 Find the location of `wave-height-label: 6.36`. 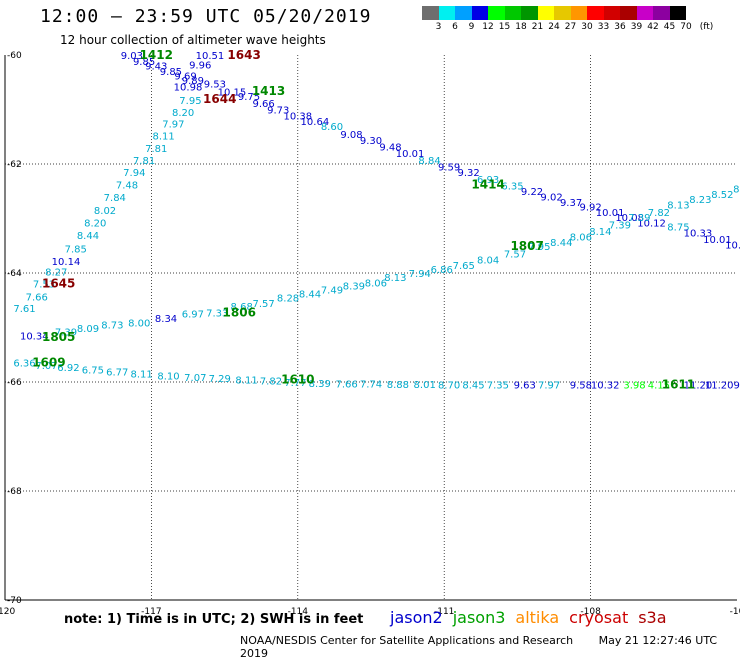

wave-height-label: 6.36 is located at coordinates (24, 364).